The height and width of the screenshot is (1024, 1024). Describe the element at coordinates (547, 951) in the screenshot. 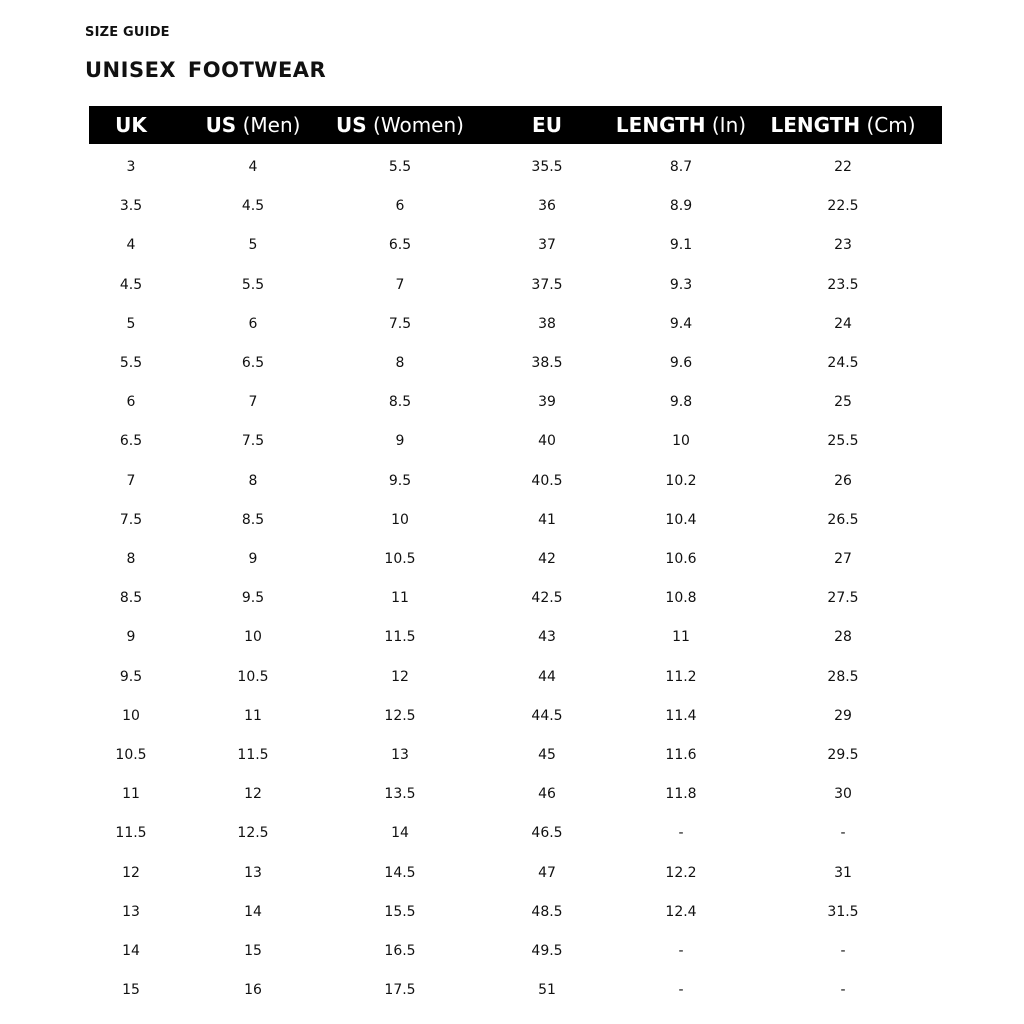

I see `table-cell: 49.5` at that location.